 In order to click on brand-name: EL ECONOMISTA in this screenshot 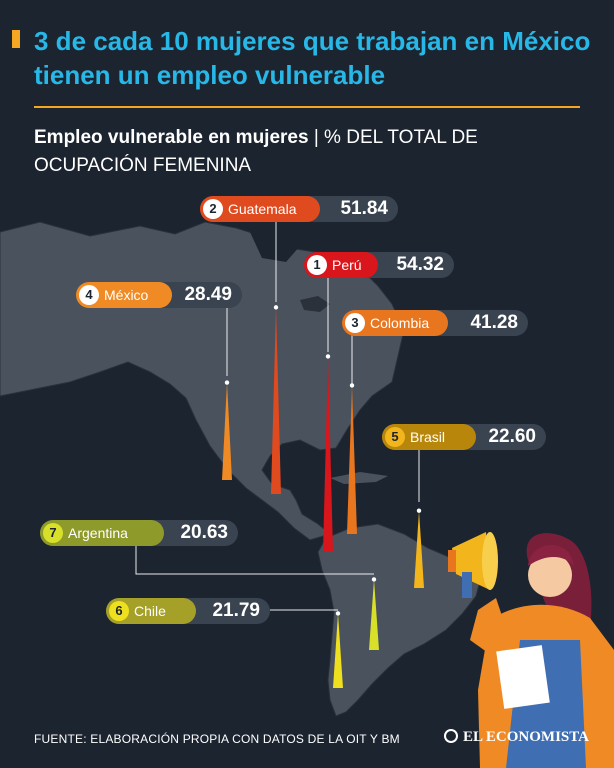, I will do `click(526, 737)`.